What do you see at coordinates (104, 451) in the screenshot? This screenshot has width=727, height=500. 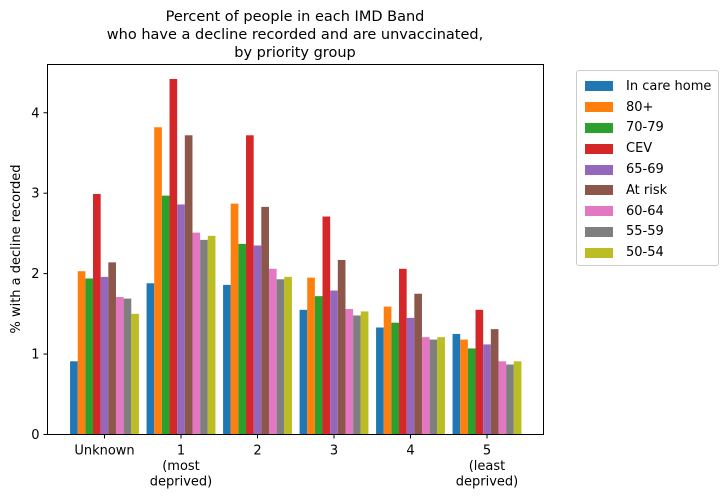 I see `x-tick-label: Unknown` at bounding box center [104, 451].